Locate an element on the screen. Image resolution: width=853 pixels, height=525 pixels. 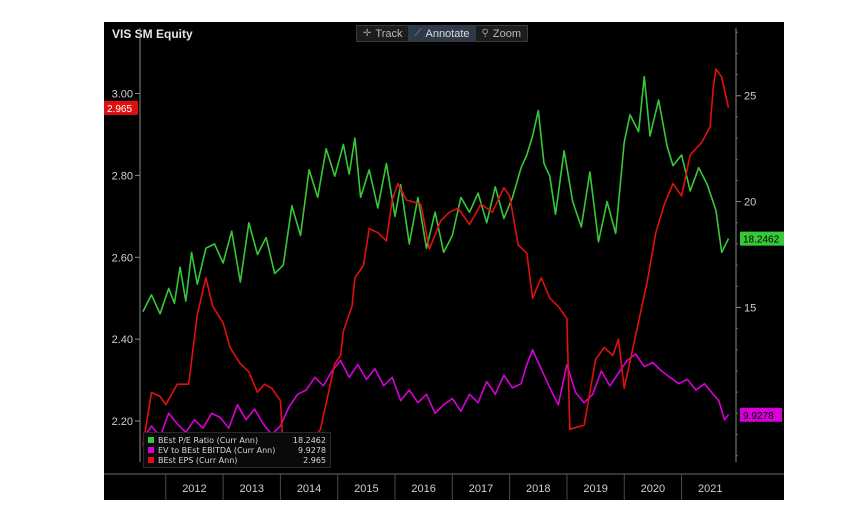
x-tick-label: 2020 is located at coordinates (653, 489).